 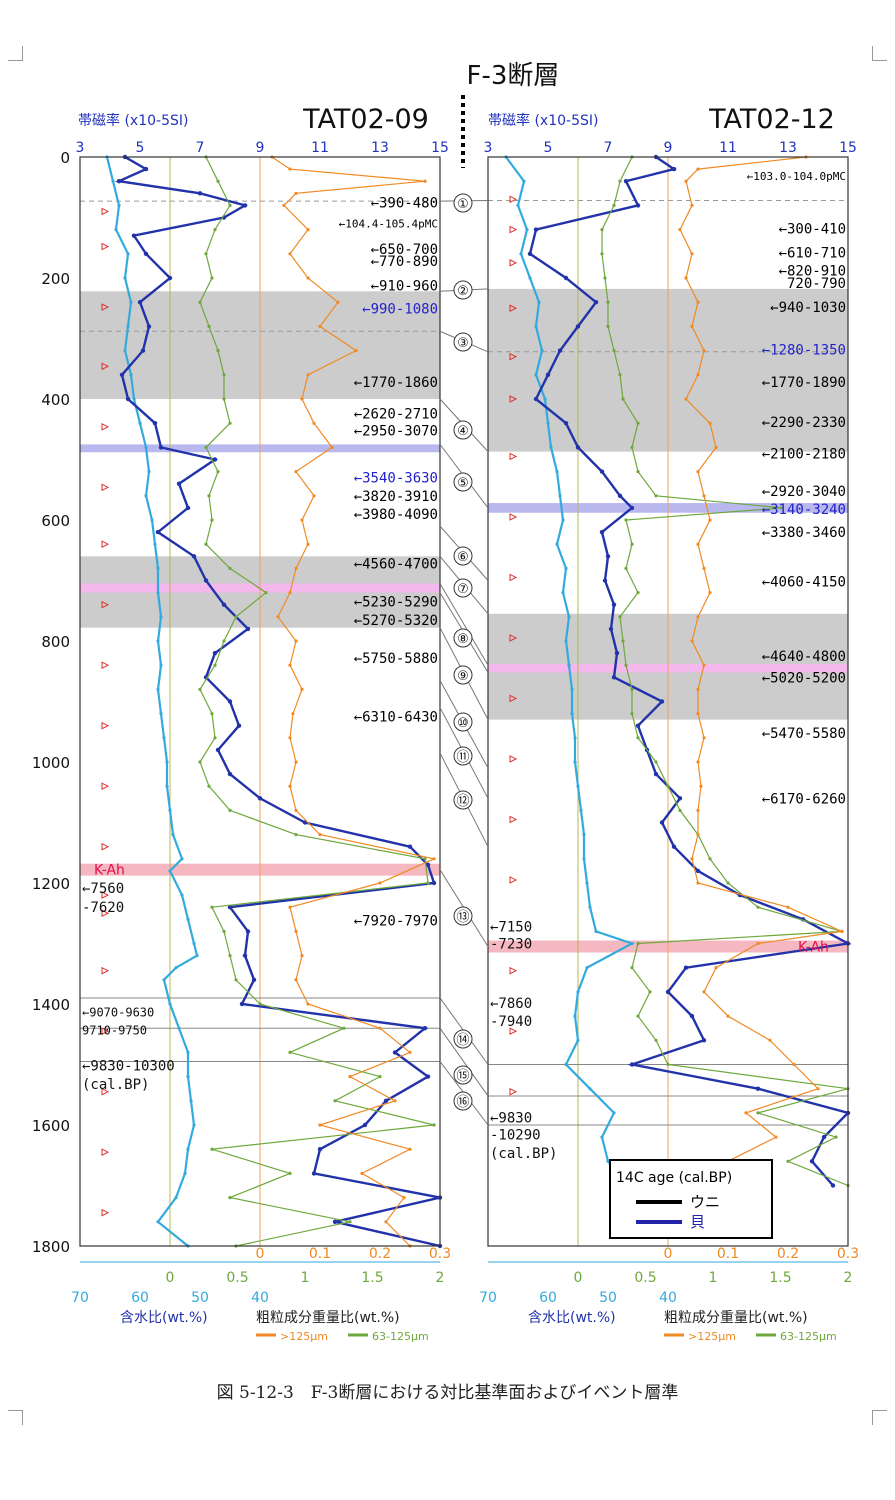 What do you see at coordinates (305, 1278) in the screenshot?
I see `coarse63-tick-label: 1` at bounding box center [305, 1278].